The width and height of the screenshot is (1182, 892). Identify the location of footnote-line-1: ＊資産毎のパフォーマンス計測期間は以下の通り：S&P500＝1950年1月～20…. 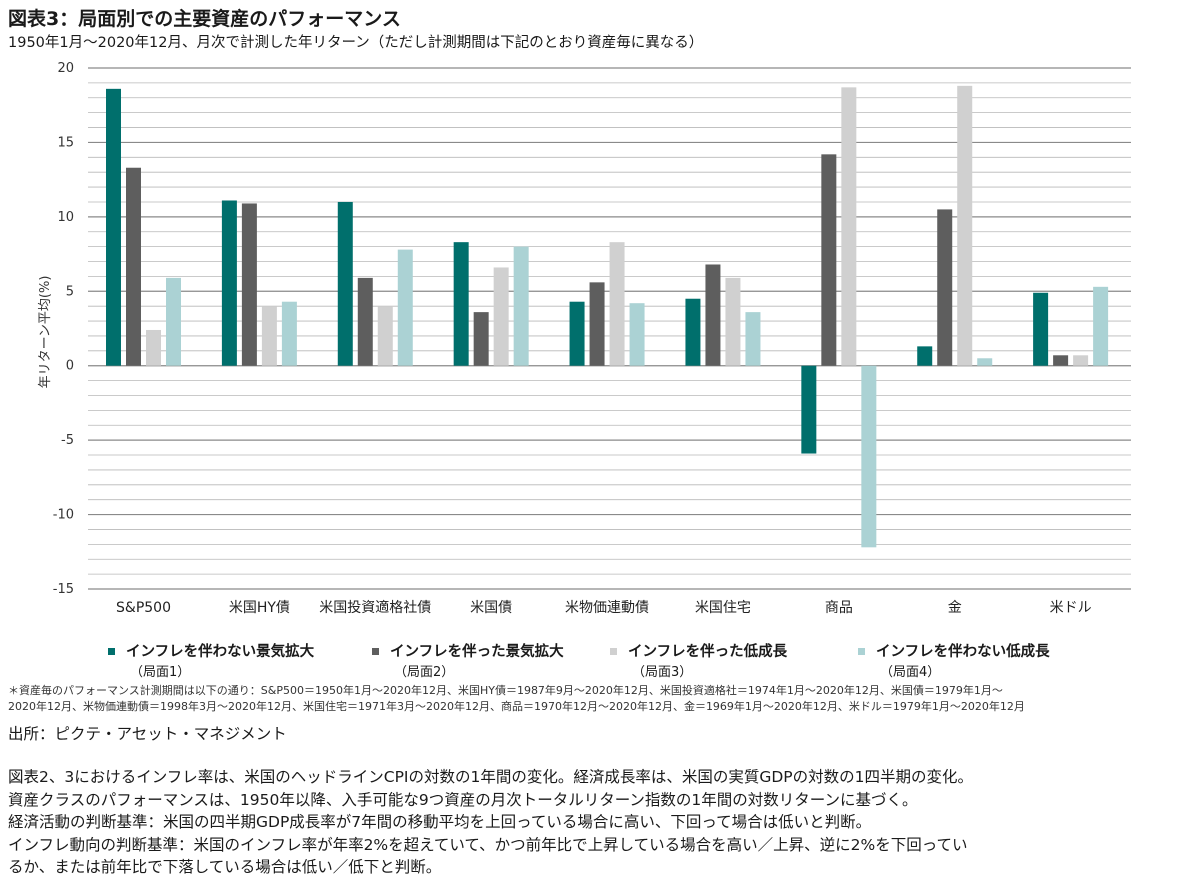
(505, 690).